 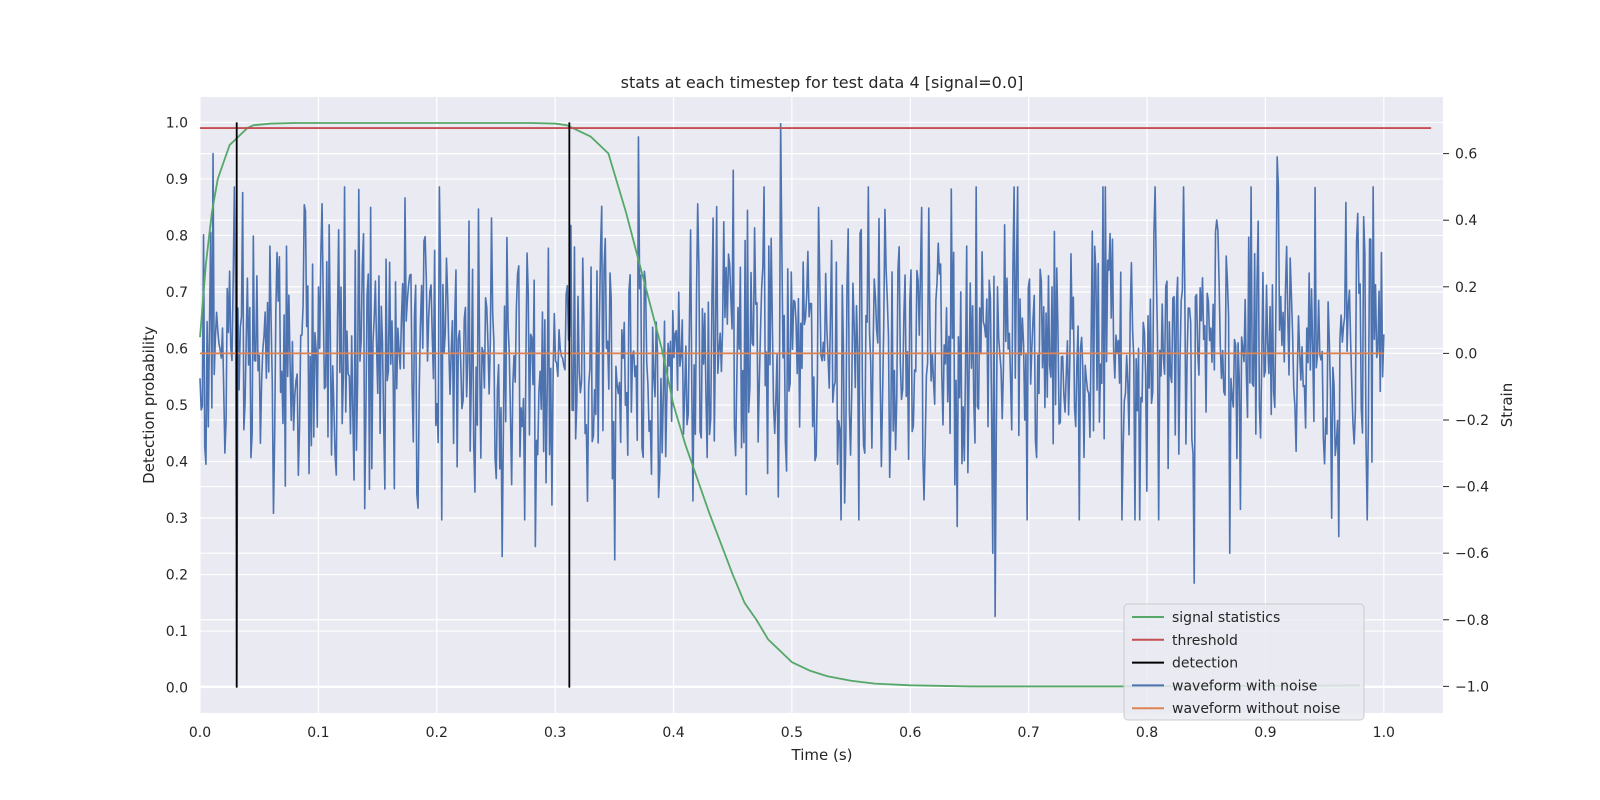 I want to click on y-right-tick-label: −0.8, so click(x=1472, y=621).